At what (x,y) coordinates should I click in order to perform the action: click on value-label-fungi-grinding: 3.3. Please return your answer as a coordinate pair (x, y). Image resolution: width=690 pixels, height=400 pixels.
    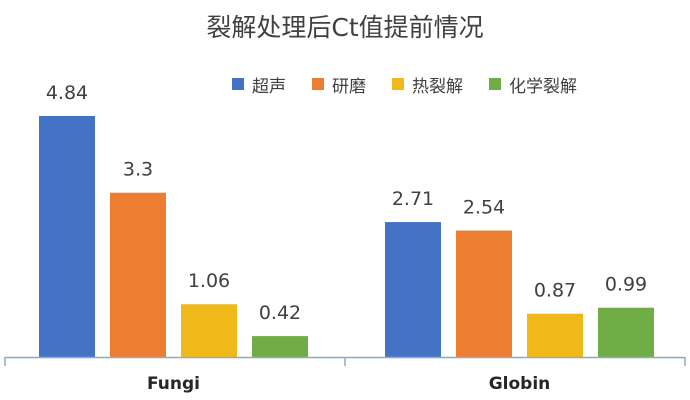
    Looking at the image, I should click on (138, 170).